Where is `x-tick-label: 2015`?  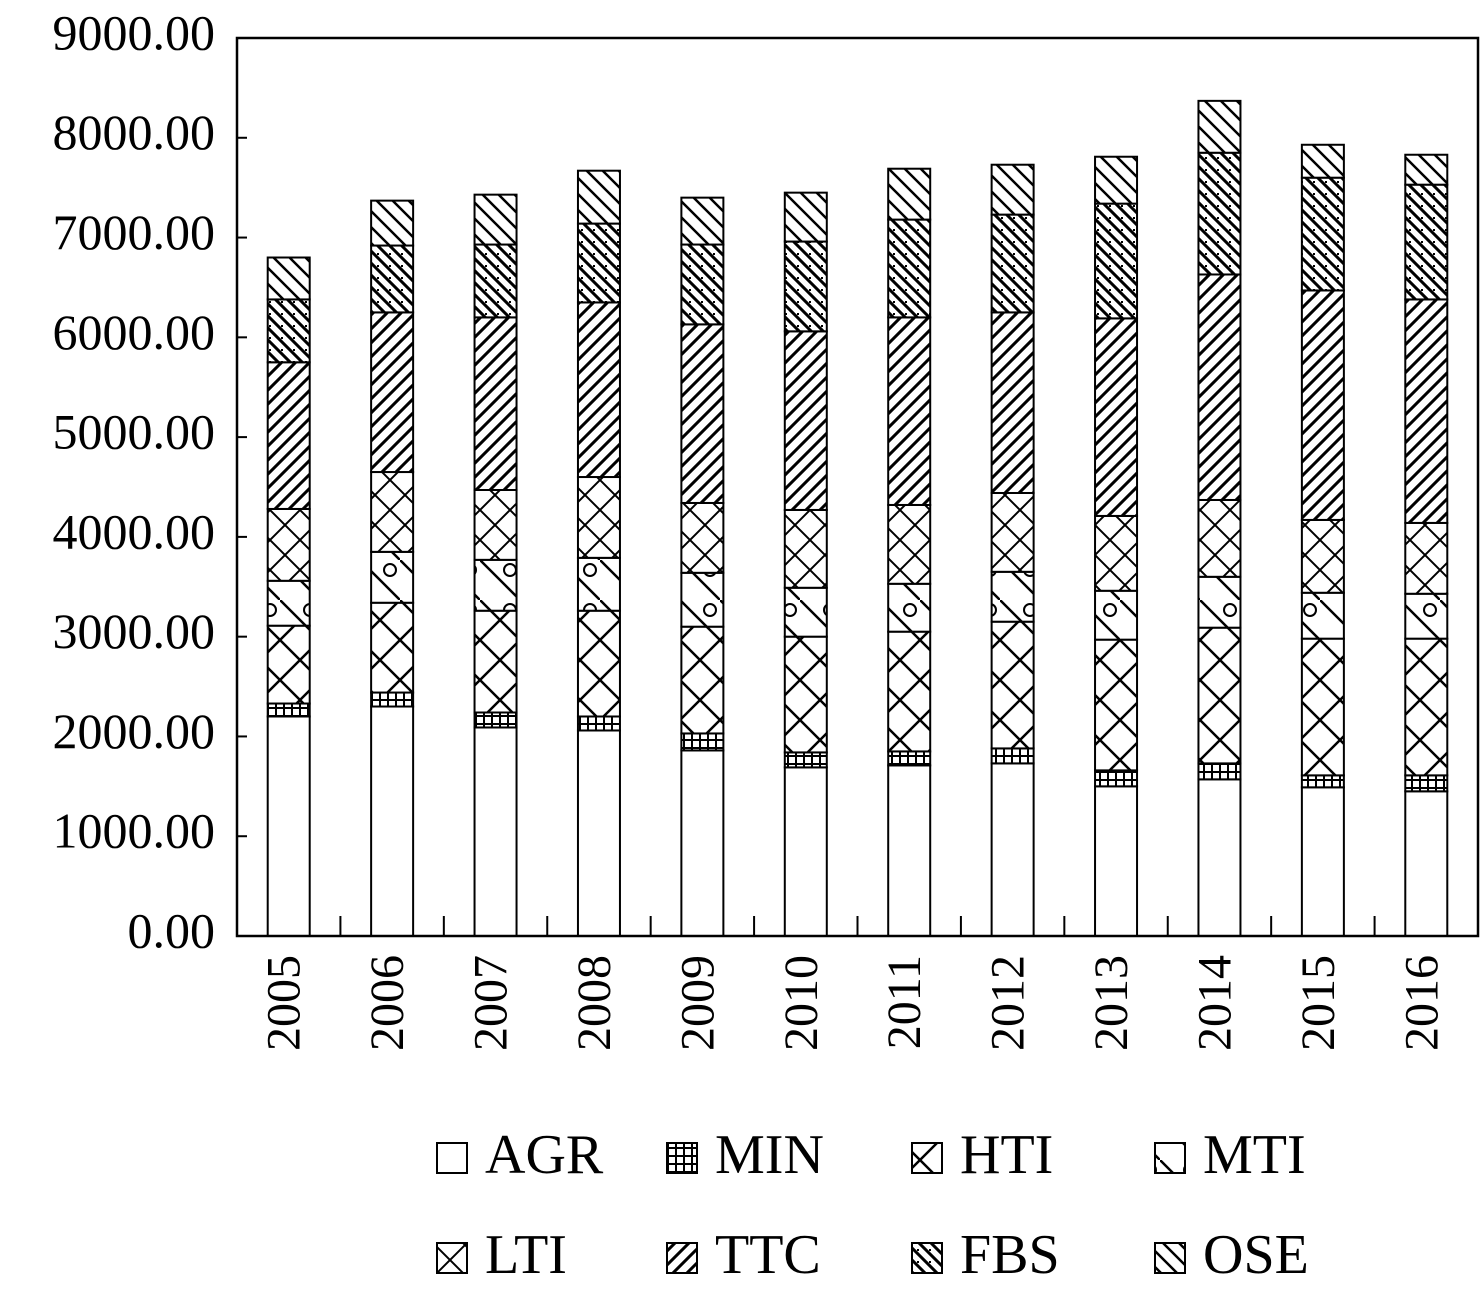
x-tick-label: 2015 is located at coordinates (1318, 1003).